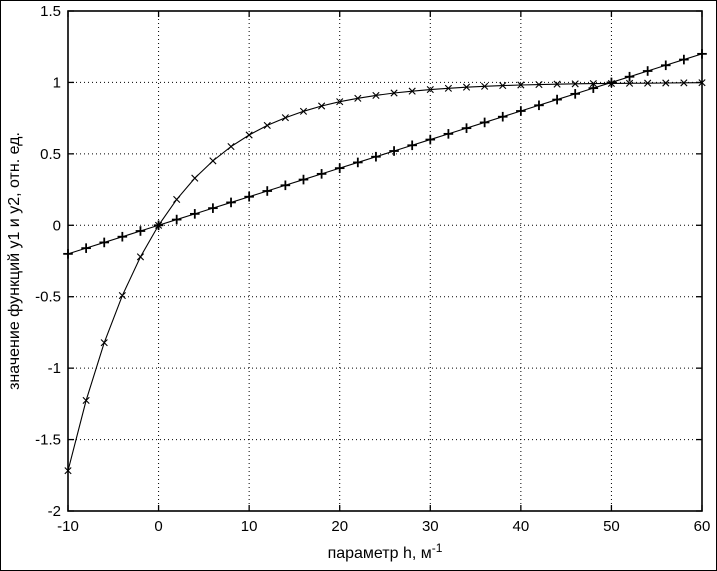 The image size is (717, 571). Describe the element at coordinates (57, 225) in the screenshot. I see `y-tick-label: 0` at that location.